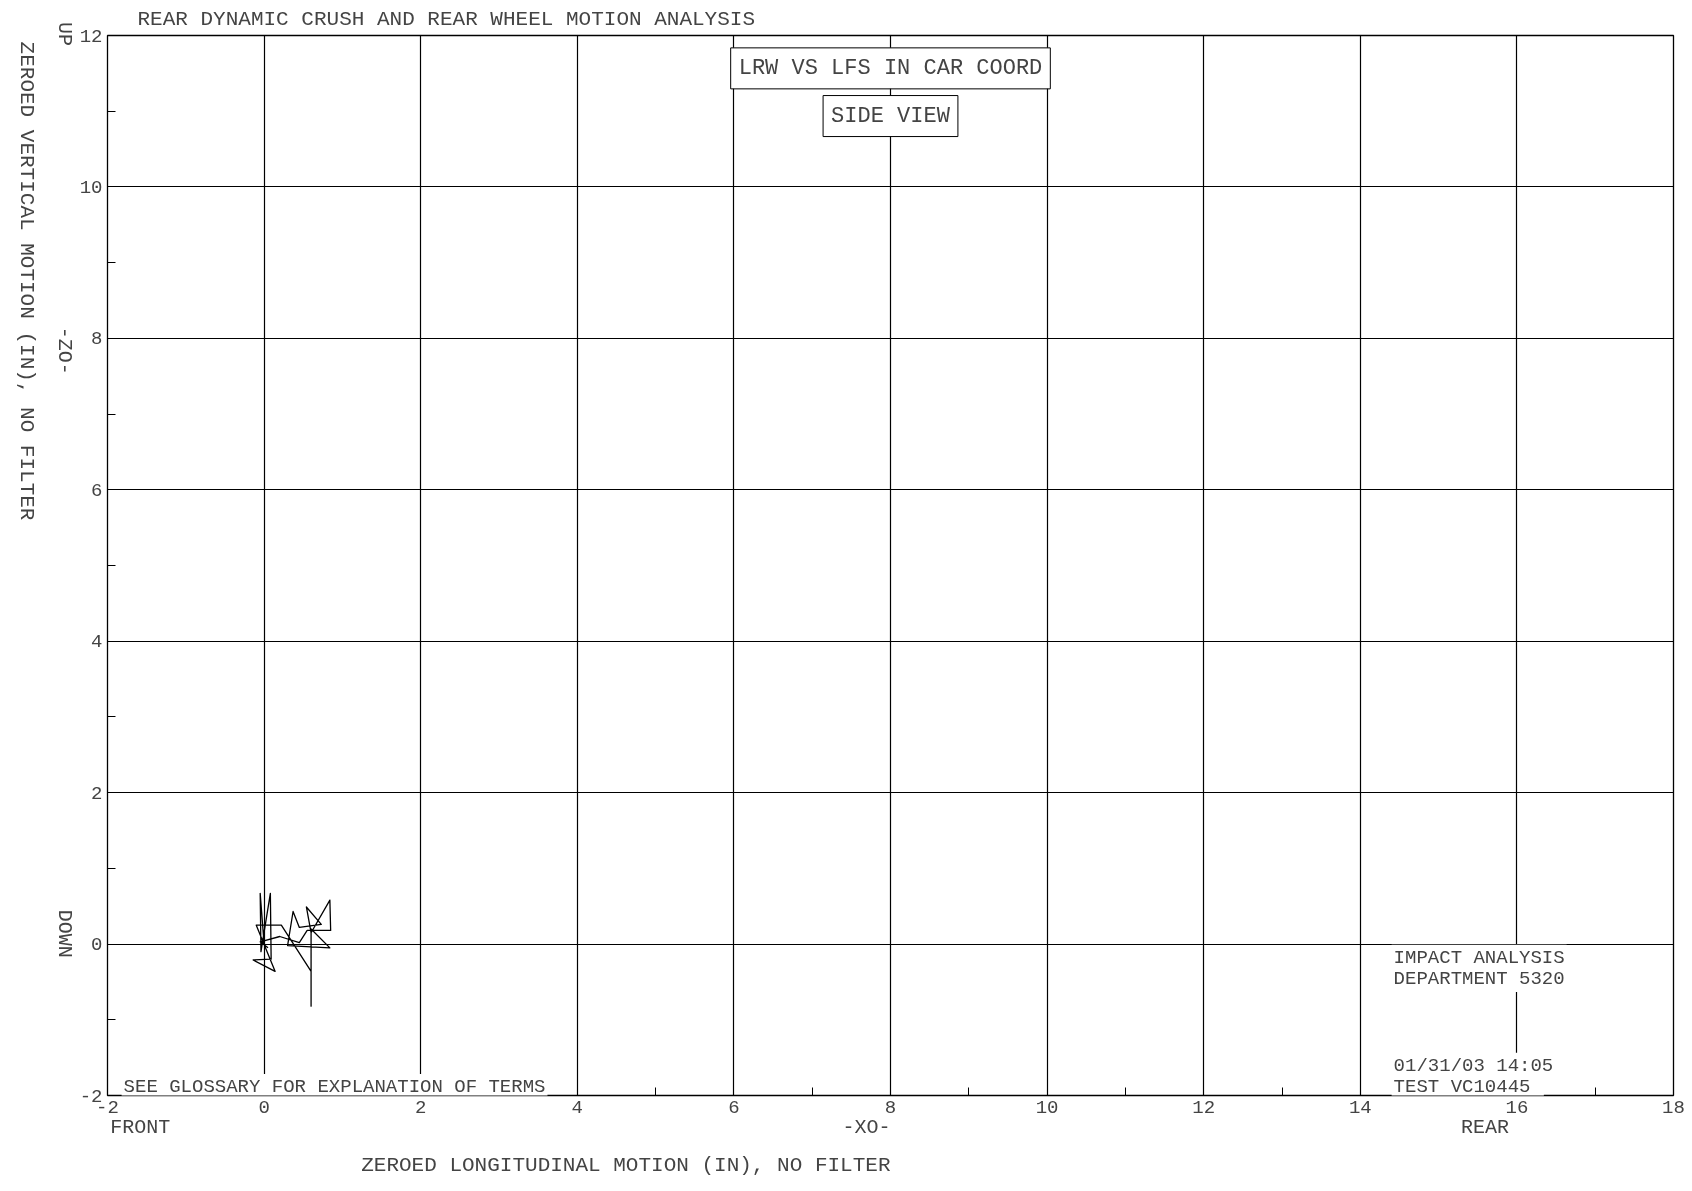  What do you see at coordinates (64, 933) in the screenshot?
I see `text: DOWN` at bounding box center [64, 933].